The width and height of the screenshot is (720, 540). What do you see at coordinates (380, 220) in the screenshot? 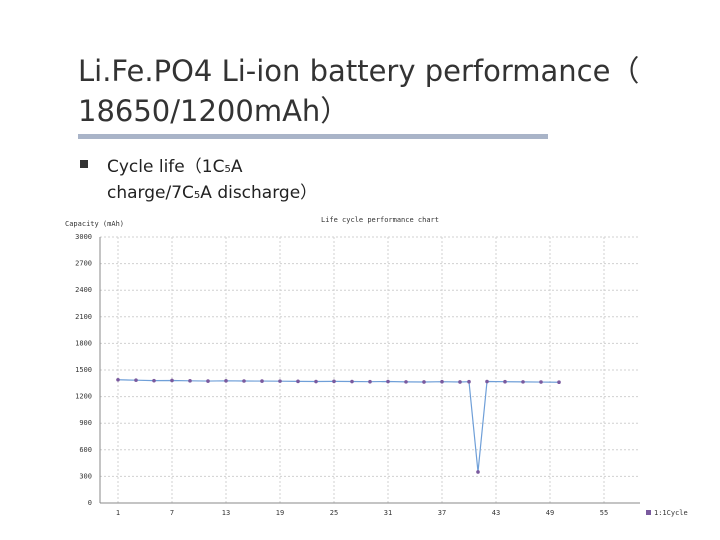
I see `chart-title: Life cycle performance chart` at bounding box center [380, 220].